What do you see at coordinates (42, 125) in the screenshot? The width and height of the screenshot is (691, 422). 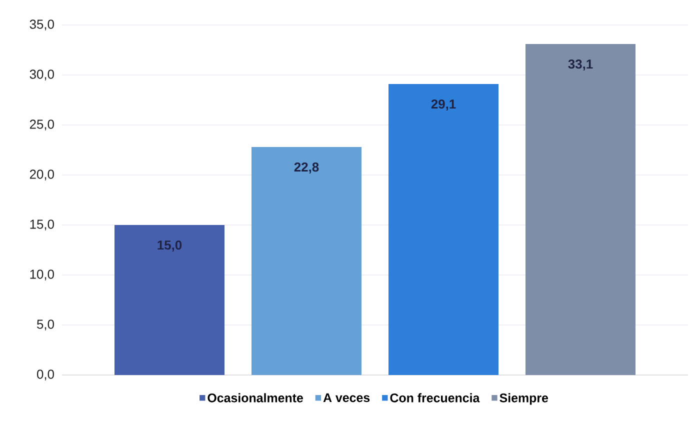 I see `y-tick-label: 25,0` at bounding box center [42, 125].